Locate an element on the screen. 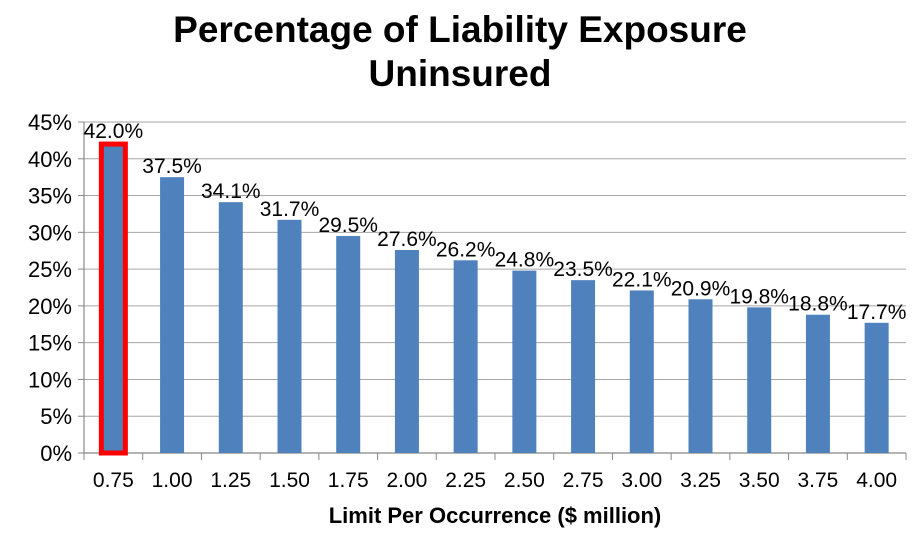 This screenshot has width=920, height=545. y-tick-label: 35% is located at coordinates (50, 196).